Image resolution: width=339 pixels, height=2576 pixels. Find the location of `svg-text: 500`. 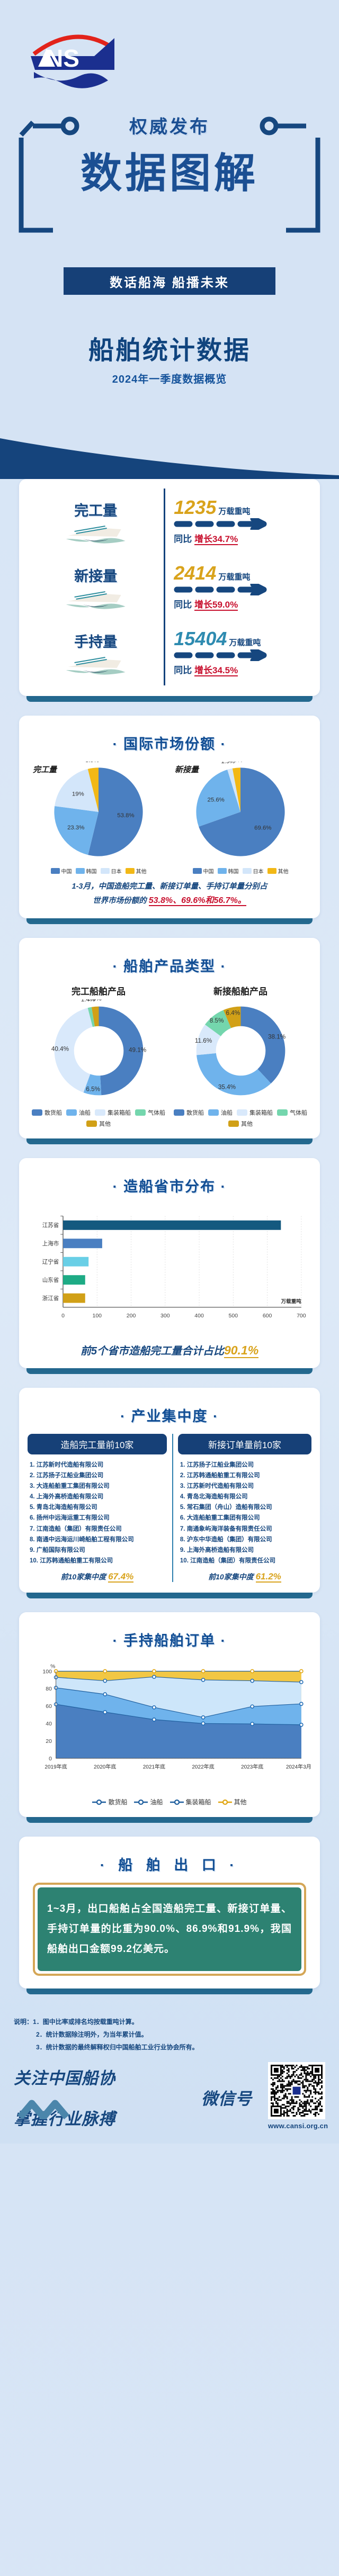

svg-text: 500 is located at coordinates (233, 1316).